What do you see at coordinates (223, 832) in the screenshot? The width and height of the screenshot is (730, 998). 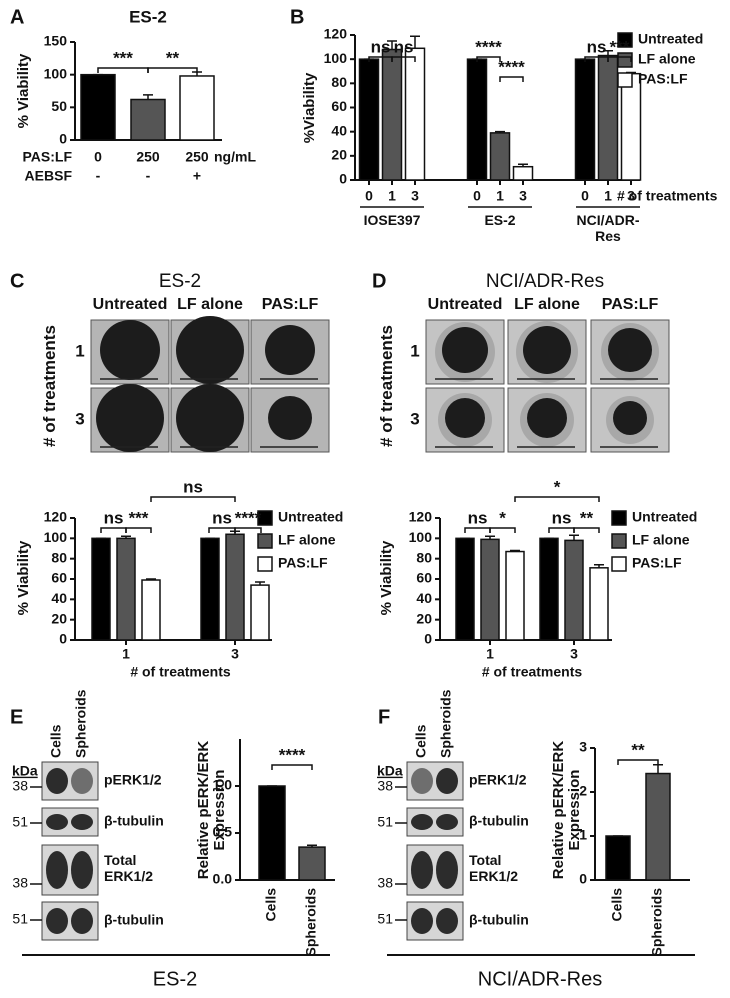 I see `y-tick-label: 0.5` at bounding box center [223, 832].